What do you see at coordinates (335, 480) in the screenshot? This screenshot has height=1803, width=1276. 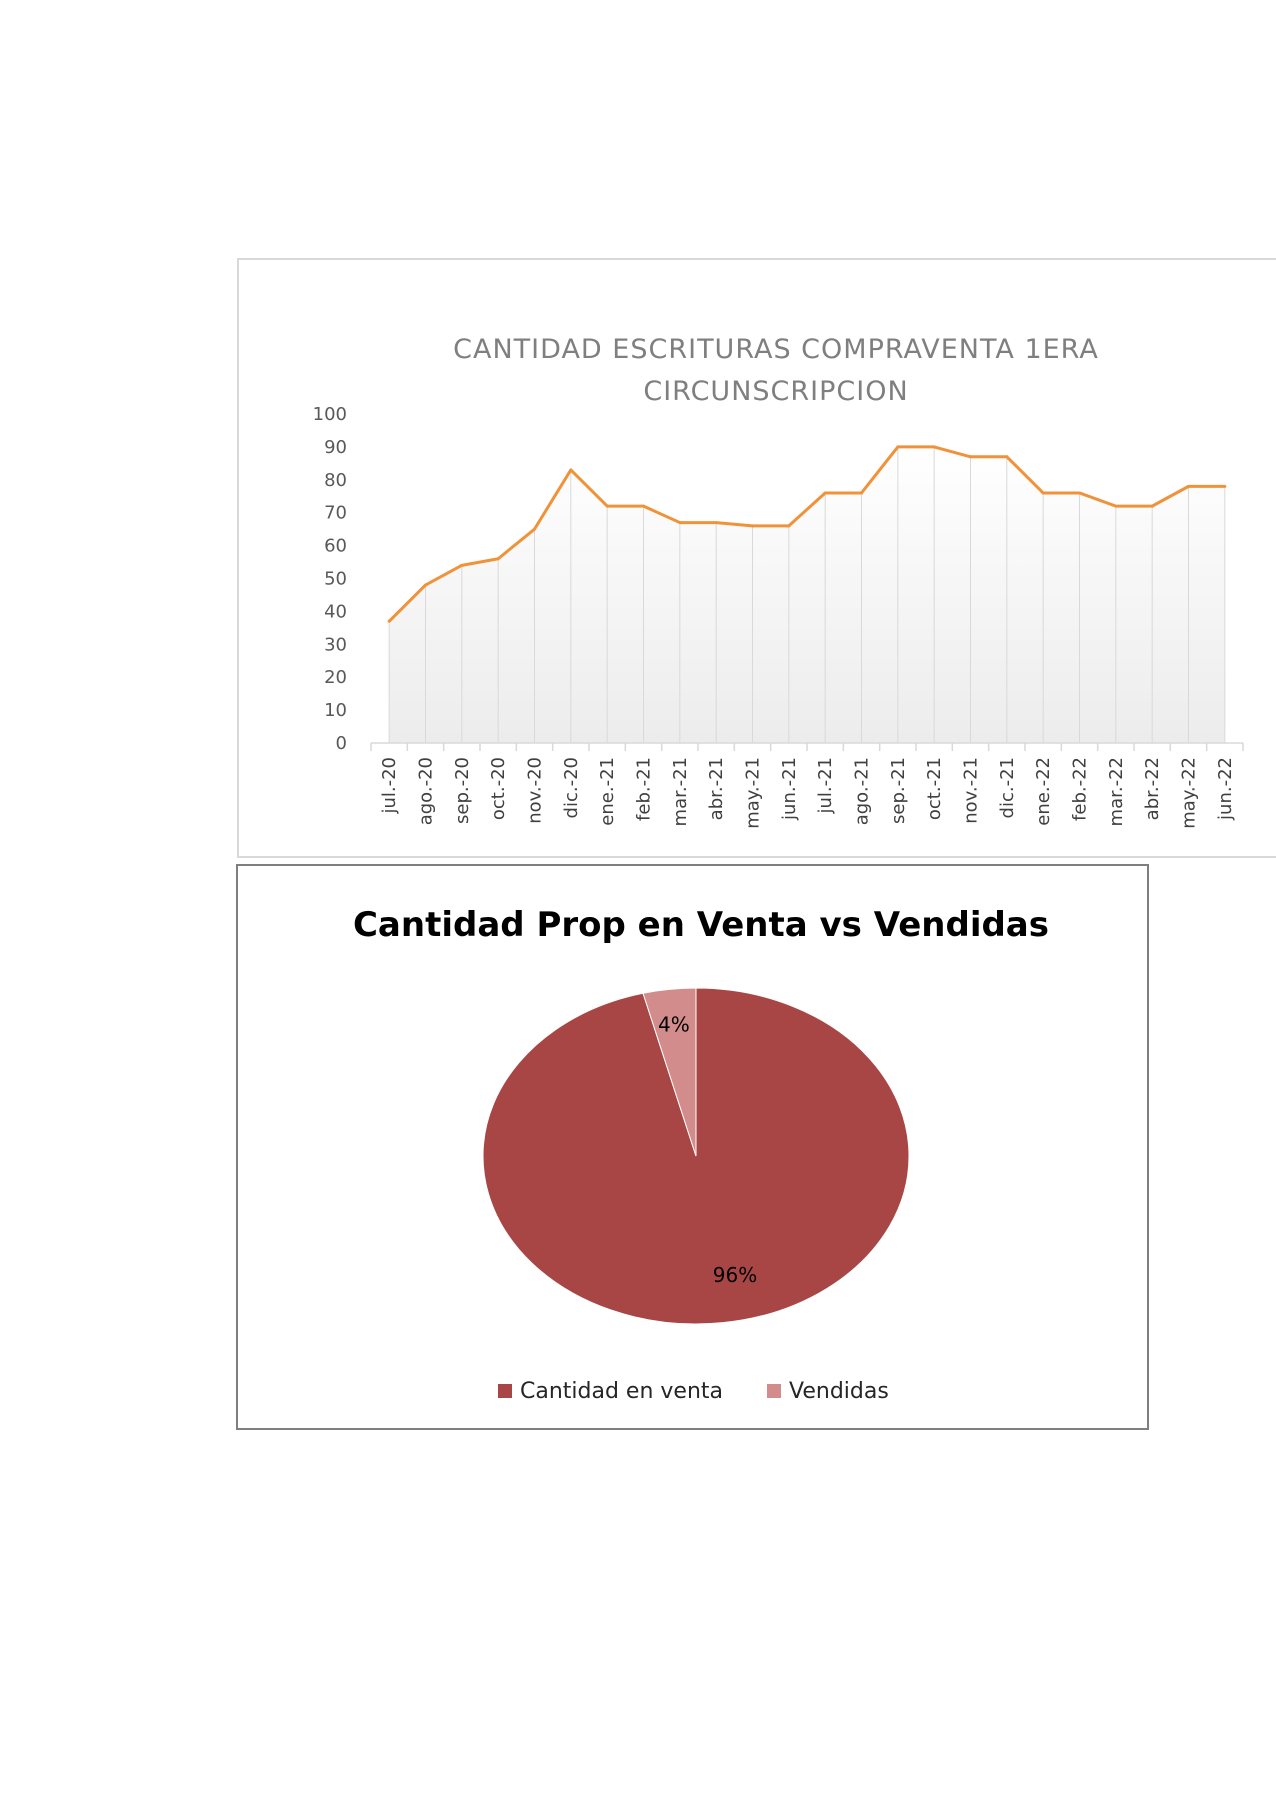 I see `y-tick-label: 80` at bounding box center [335, 480].